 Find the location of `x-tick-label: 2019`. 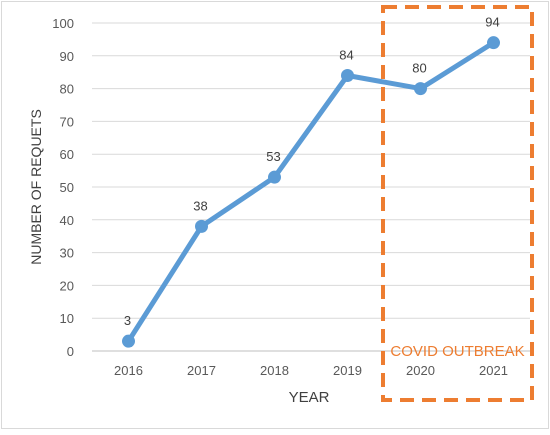

x-tick-label: 2019 is located at coordinates (347, 370).